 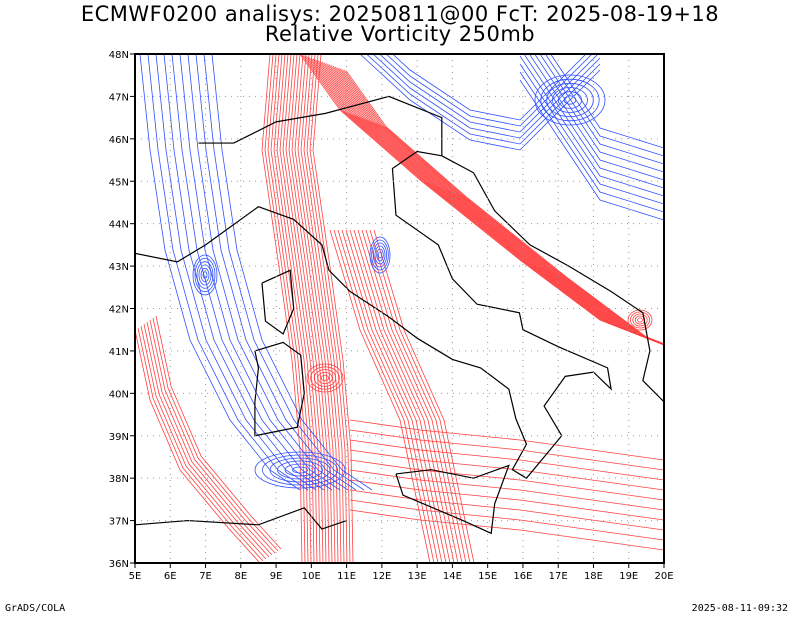 I want to click on lon-label: 13E, so click(x=417, y=576).